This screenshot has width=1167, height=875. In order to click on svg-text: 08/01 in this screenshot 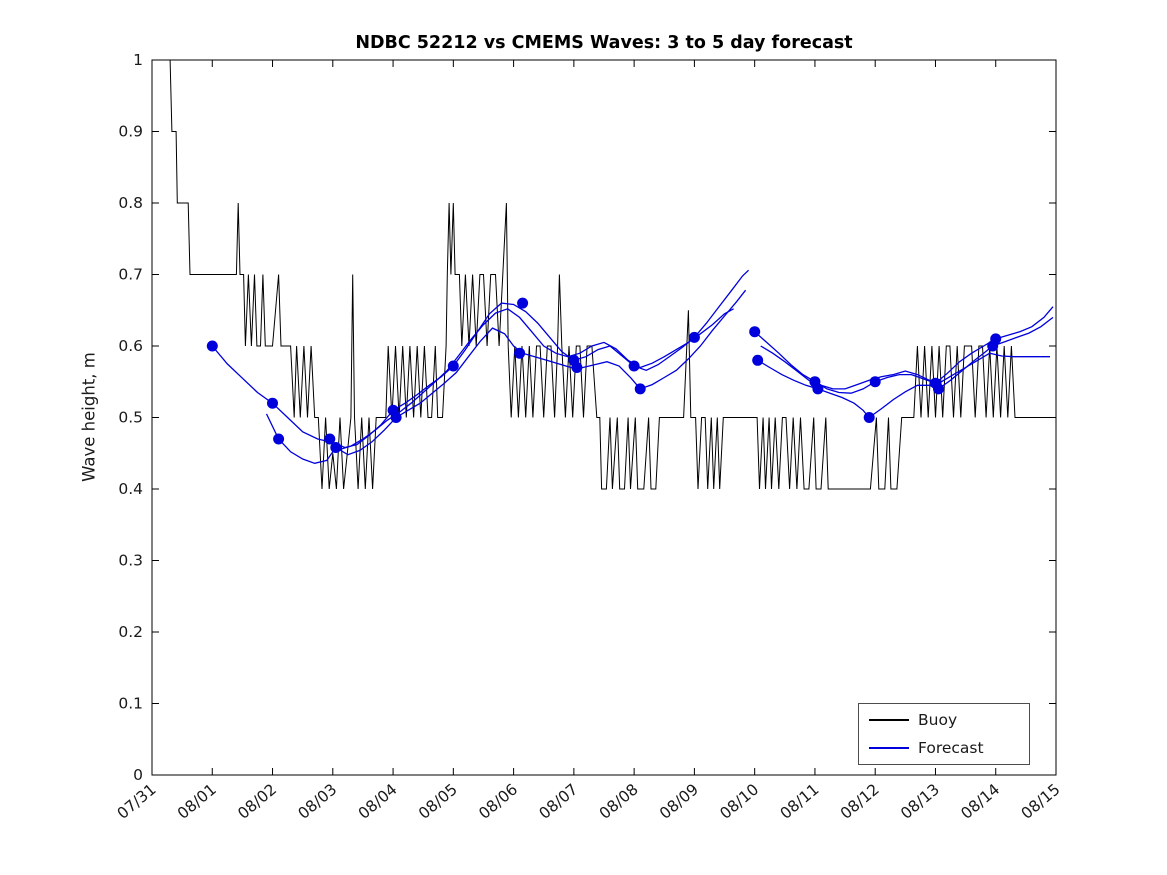, I will do `click(197, 801)`.